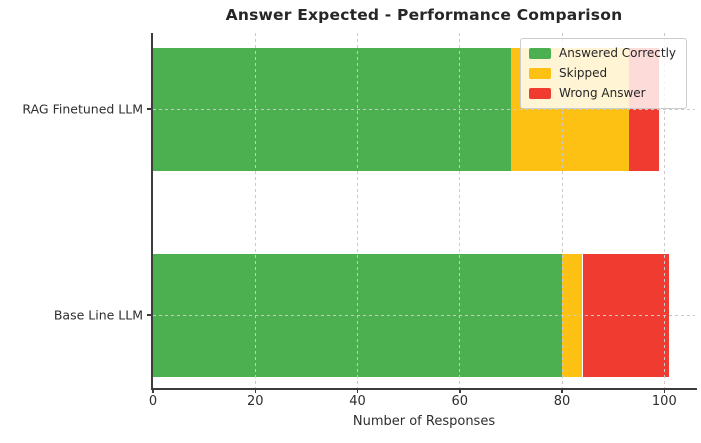 Image resolution: width=701 pixels, height=443 pixels. Describe the element at coordinates (255, 401) in the screenshot. I see `x-tick-label: 20` at that location.